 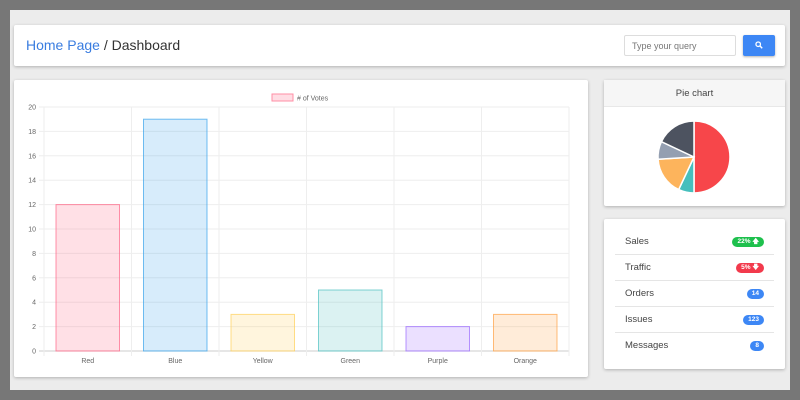 What do you see at coordinates (525, 332) in the screenshot?
I see `bar-orange` at bounding box center [525, 332].